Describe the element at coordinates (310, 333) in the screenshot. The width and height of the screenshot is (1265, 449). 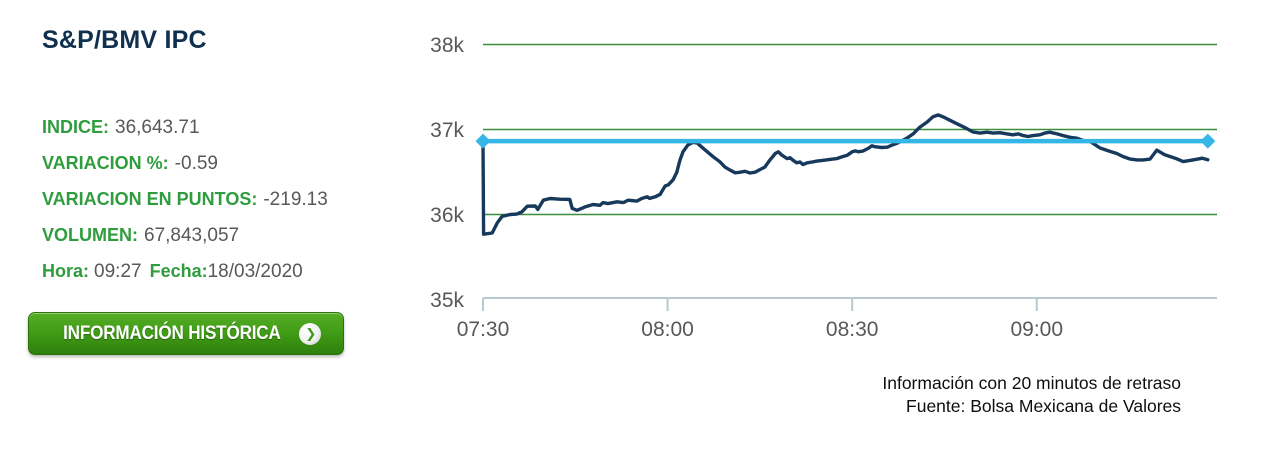
I see `arrow-right-circle-icon: ❯` at that location.